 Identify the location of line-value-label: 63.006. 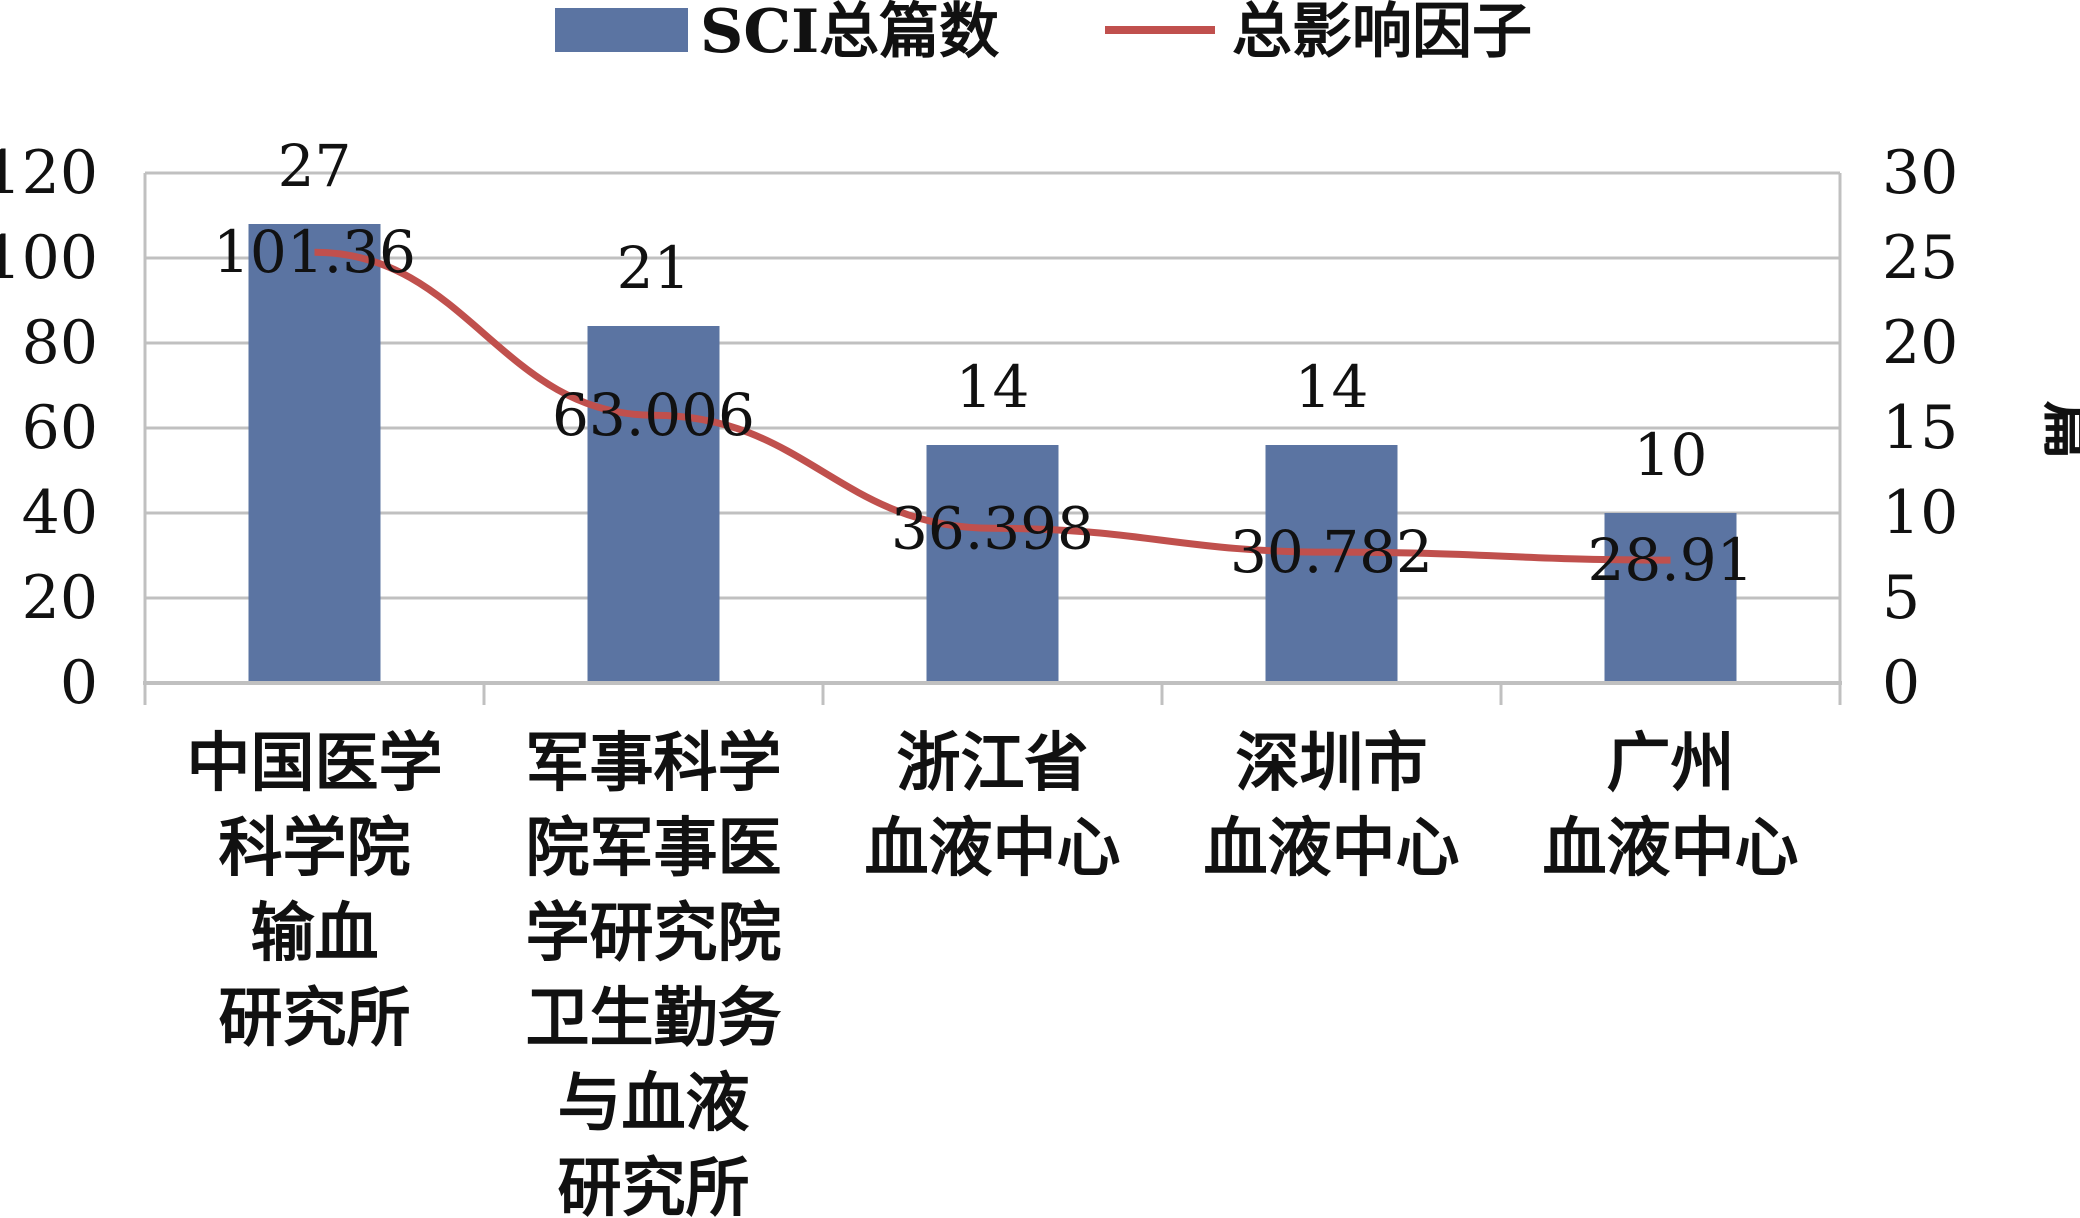
(653, 415).